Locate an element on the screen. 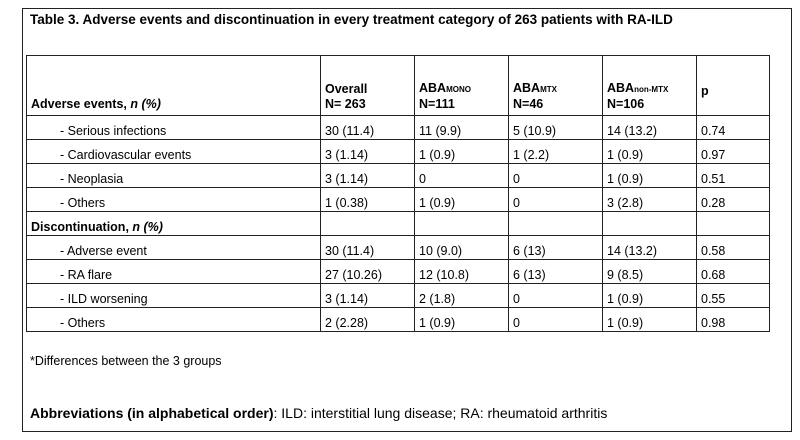 The width and height of the screenshot is (800, 440). table-cell: 2 (1.8) is located at coordinates (461, 295).